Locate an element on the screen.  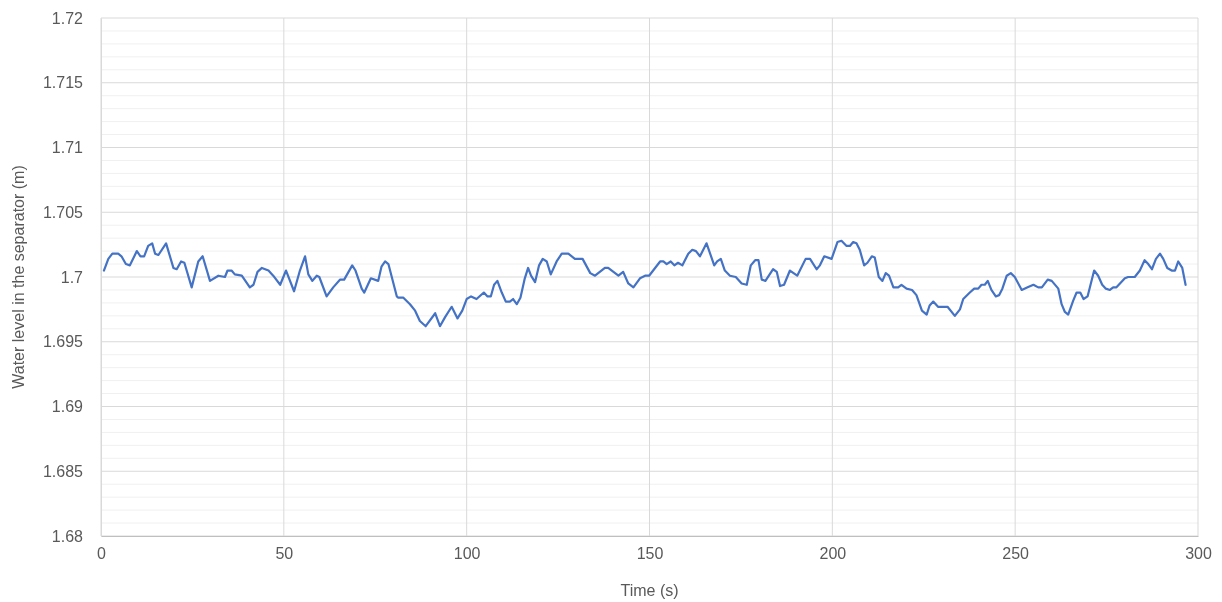
y-axis-title: Water level in the separator (m) is located at coordinates (18, 277).